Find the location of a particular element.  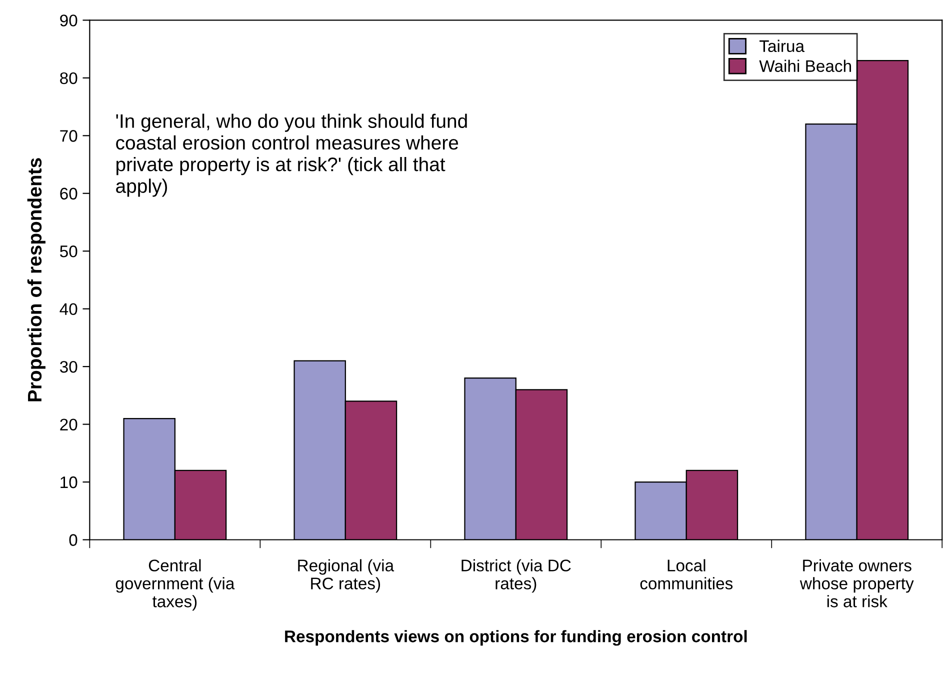

y-tick-label: 80 is located at coordinates (69, 78).